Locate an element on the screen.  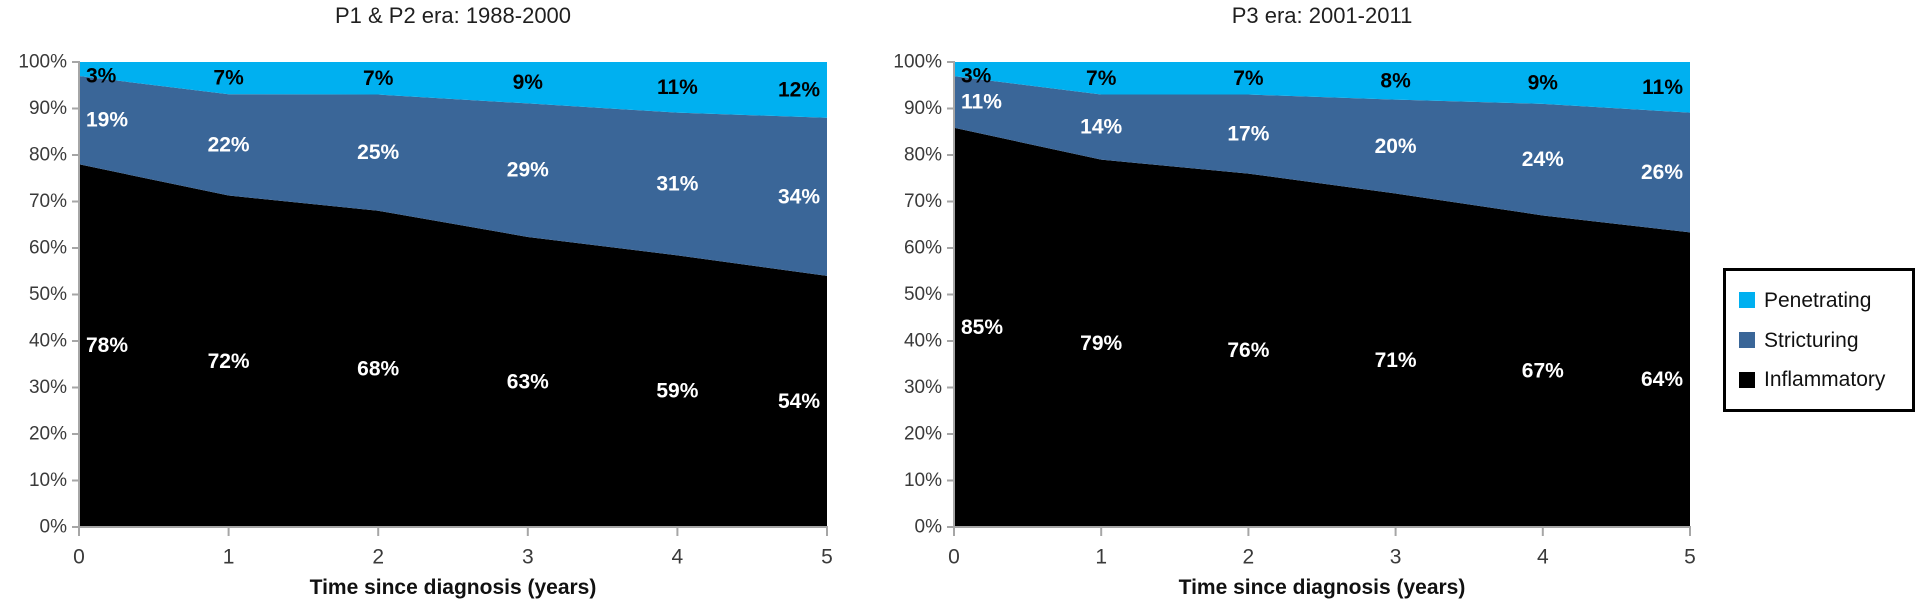
data-label-penetrating: 12% is located at coordinates (799, 89).